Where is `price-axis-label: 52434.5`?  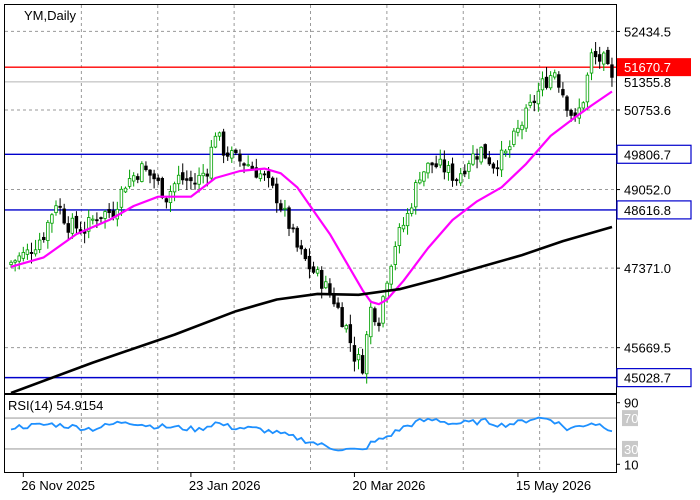 price-axis-label: 52434.5 is located at coordinates (647, 31).